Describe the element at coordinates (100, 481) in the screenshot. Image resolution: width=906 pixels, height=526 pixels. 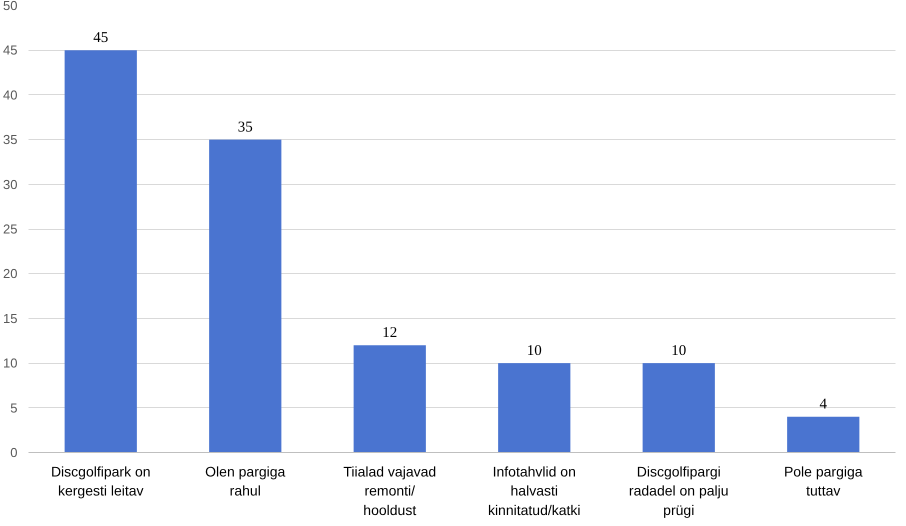
I see `x-tick-label: Discgolfipark on kergesti leitav` at that location.